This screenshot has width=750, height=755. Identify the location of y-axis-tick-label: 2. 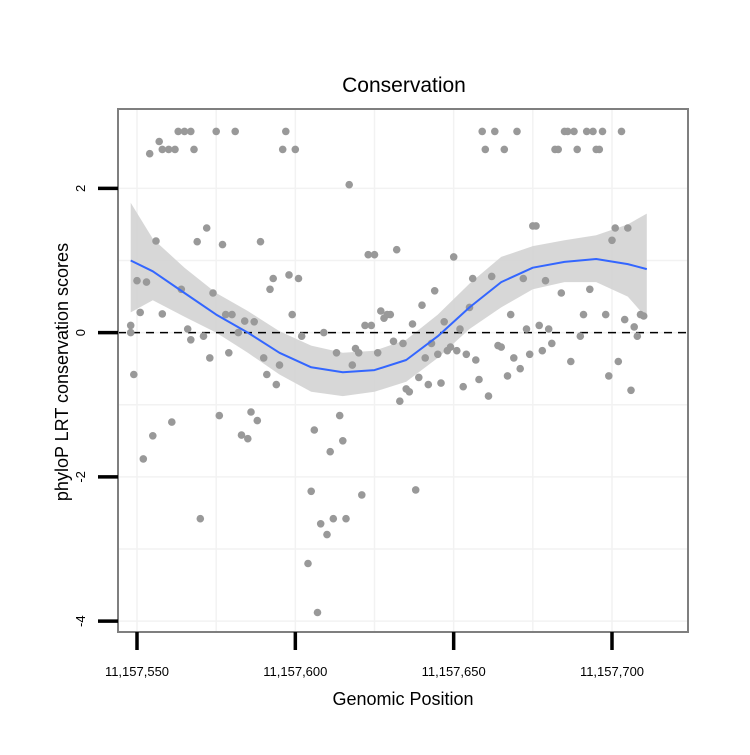
(80, 188).